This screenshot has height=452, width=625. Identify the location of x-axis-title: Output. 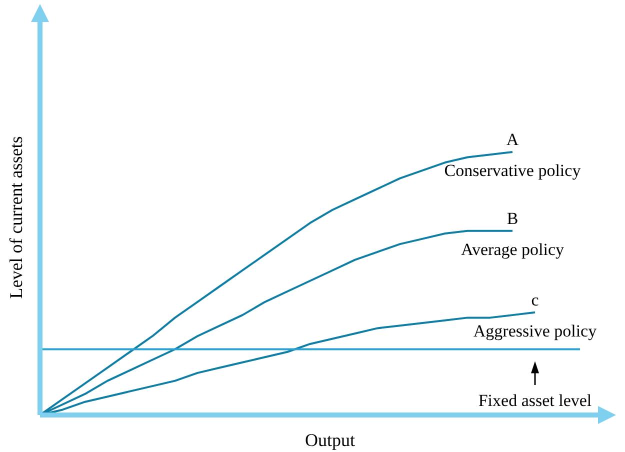
(330, 440).